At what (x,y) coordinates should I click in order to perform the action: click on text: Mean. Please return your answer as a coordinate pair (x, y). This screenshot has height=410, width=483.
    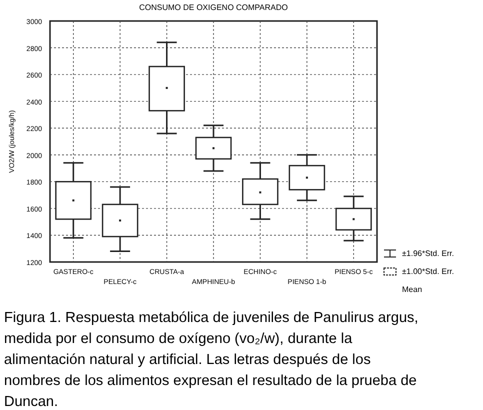
    Looking at the image, I should click on (412, 289).